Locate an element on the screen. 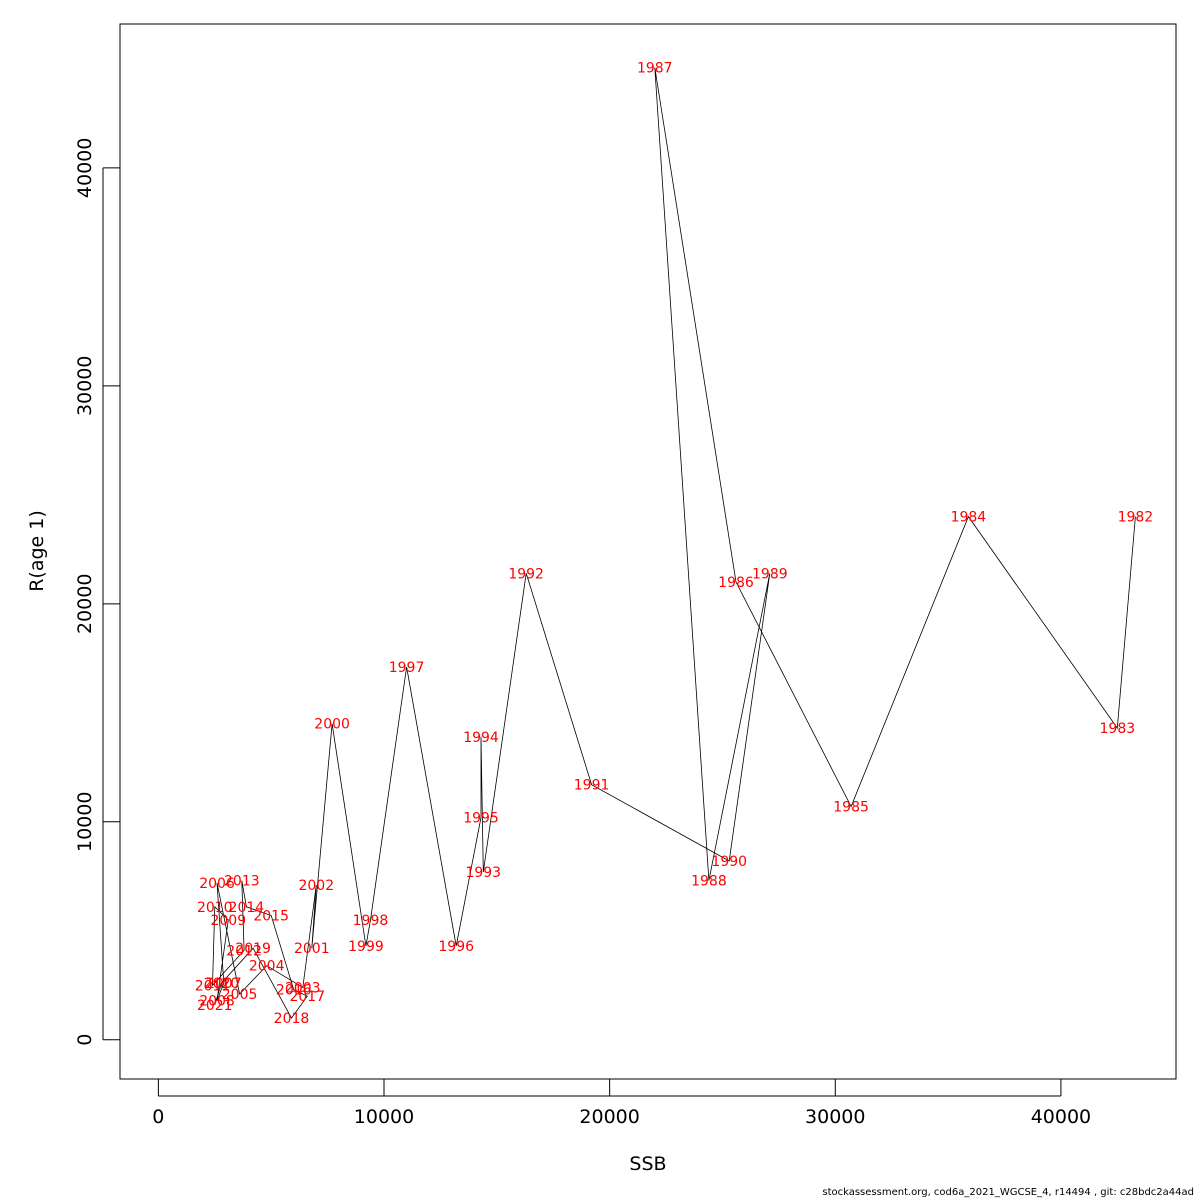 This screenshot has width=1200, height=1200. year-label-2006: 2006 is located at coordinates (217, 884).